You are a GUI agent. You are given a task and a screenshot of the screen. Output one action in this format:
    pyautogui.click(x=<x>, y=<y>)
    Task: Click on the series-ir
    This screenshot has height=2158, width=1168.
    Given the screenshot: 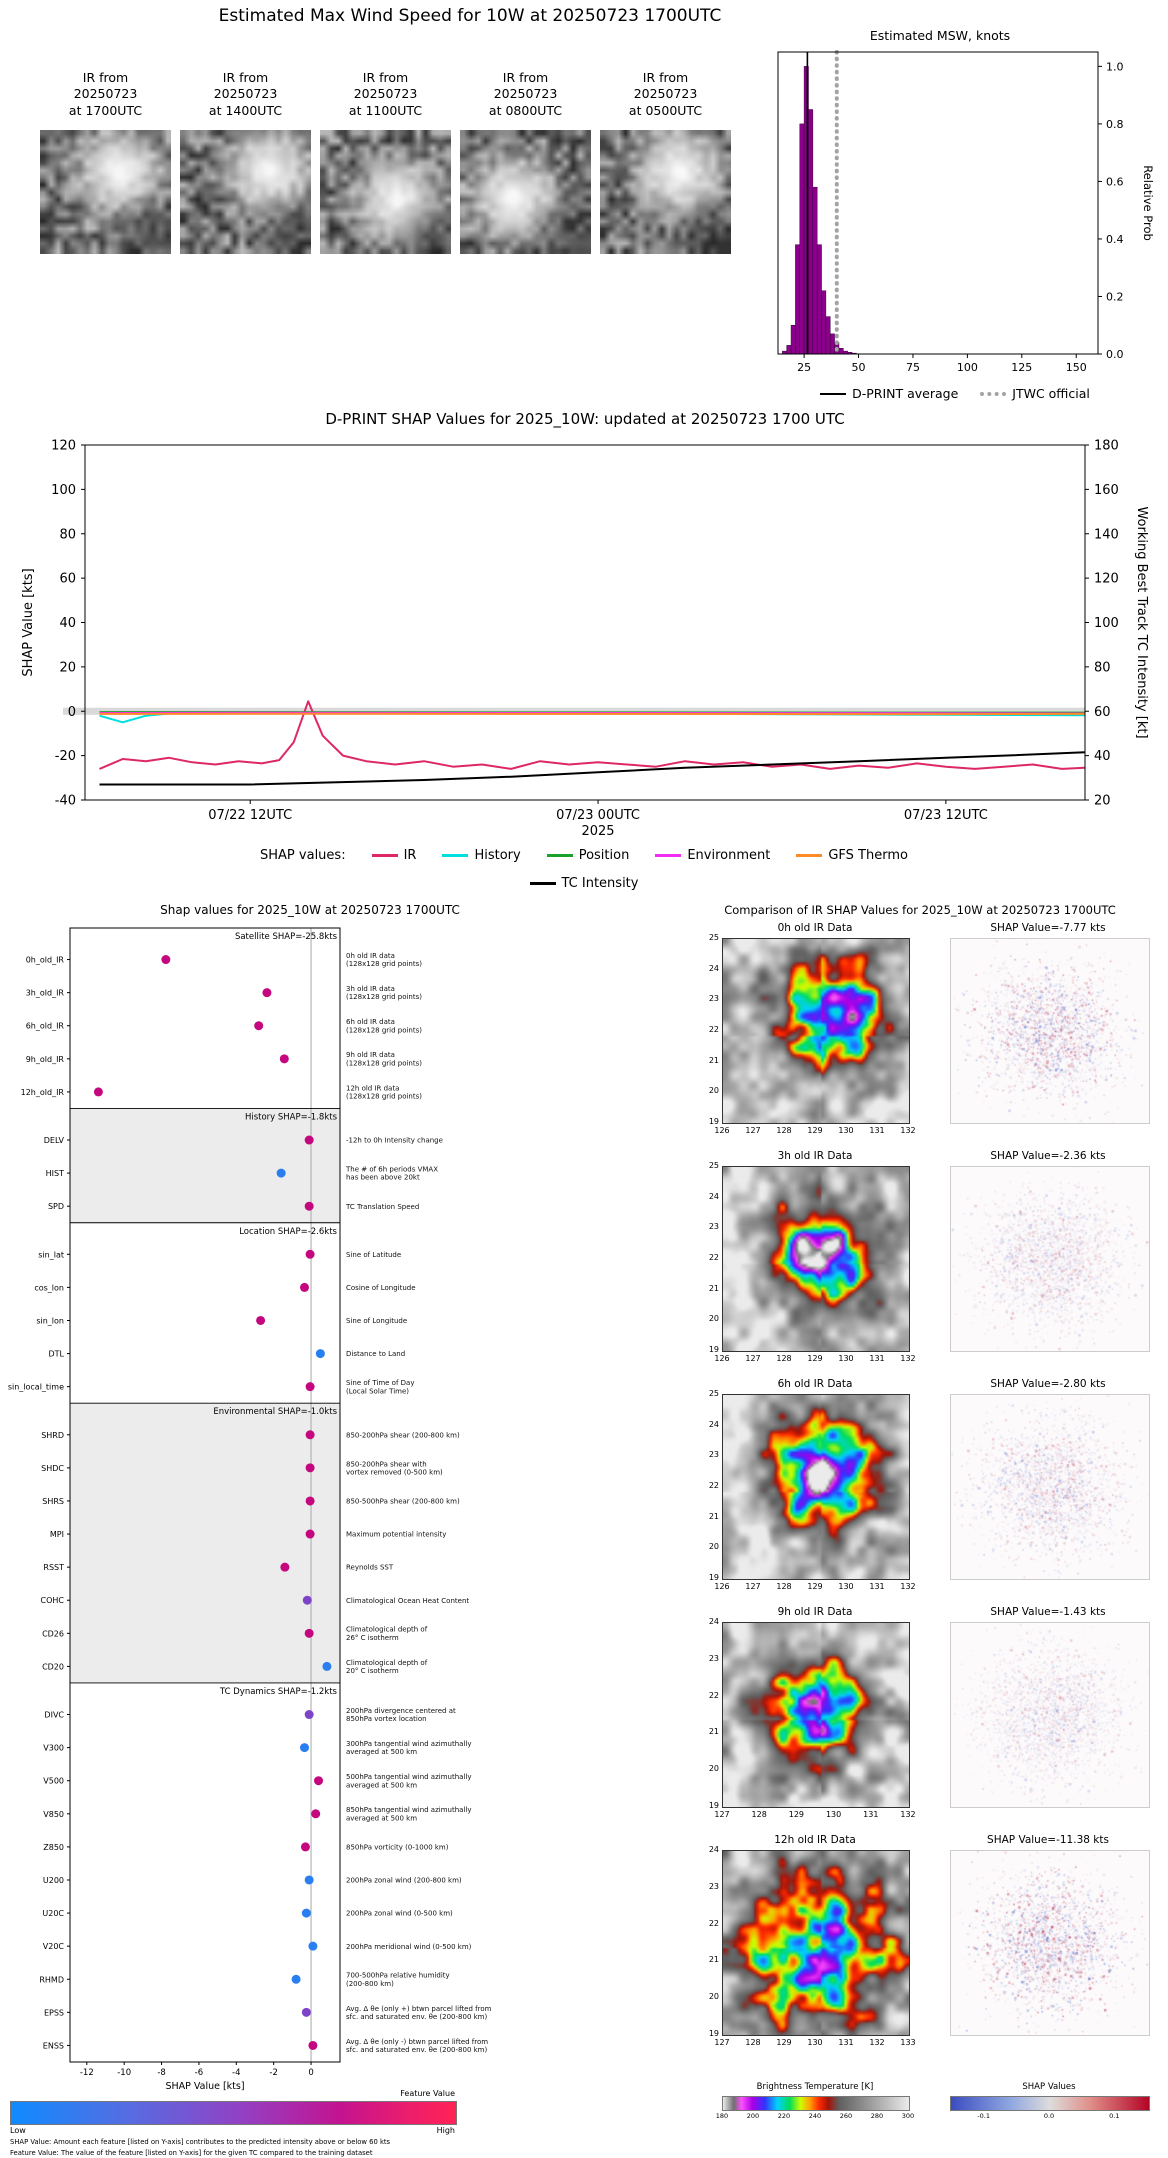 What is the action you would take?
    pyautogui.click(x=592, y=735)
    